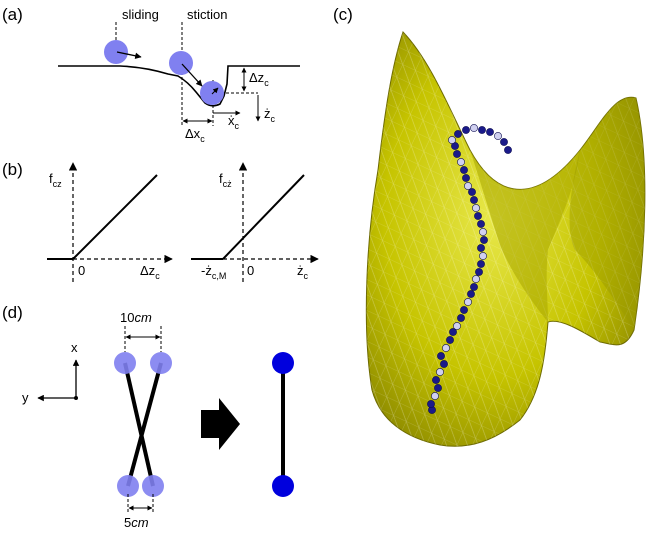 The image size is (654, 533). Describe the element at coordinates (270, 115) in the screenshot. I see `zdot-label: żc` at that location.